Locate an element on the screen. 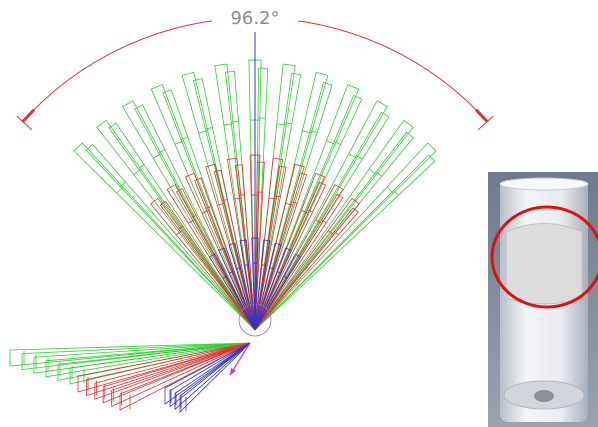 The height and width of the screenshot is (427, 598). label-background is located at coordinates (255, 18).